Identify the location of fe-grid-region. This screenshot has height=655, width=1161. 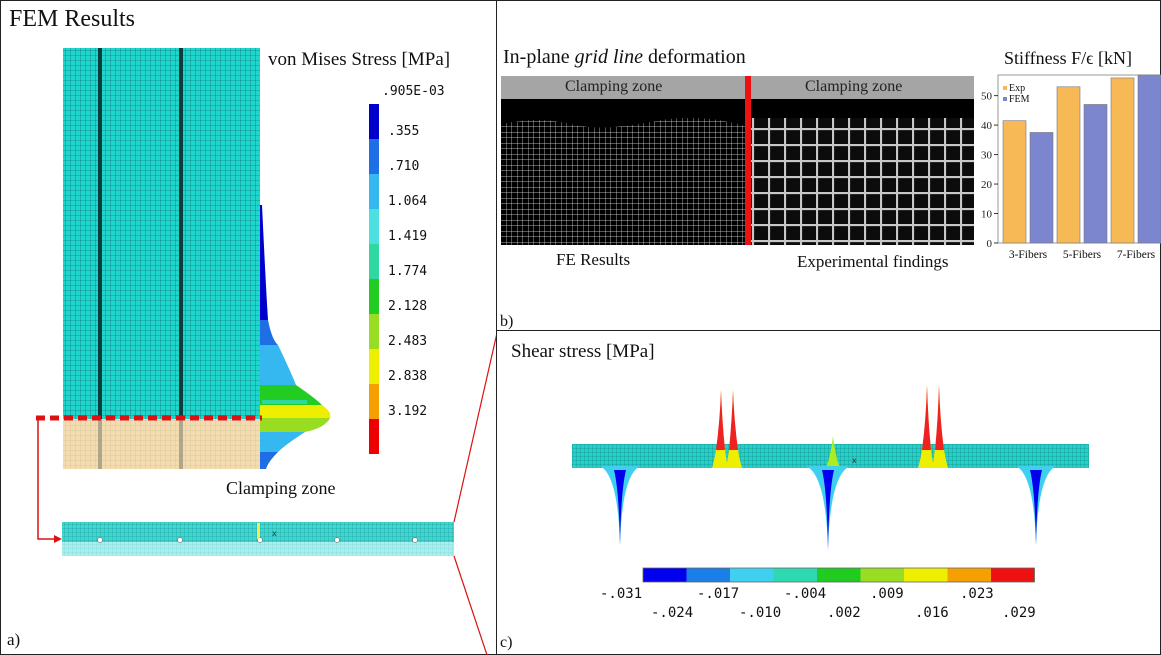
(623, 181).